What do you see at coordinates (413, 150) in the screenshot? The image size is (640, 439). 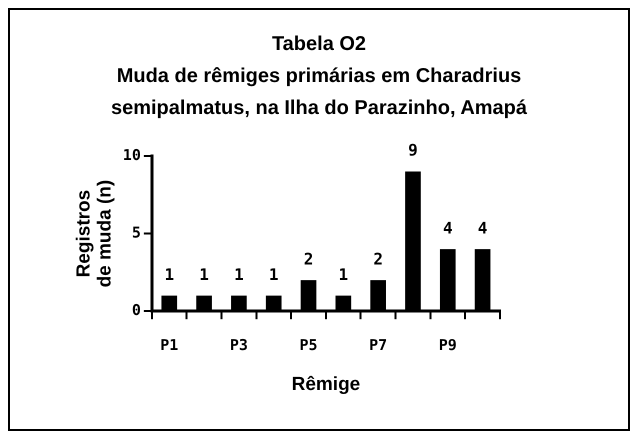 I see `data-label: 9` at bounding box center [413, 150].